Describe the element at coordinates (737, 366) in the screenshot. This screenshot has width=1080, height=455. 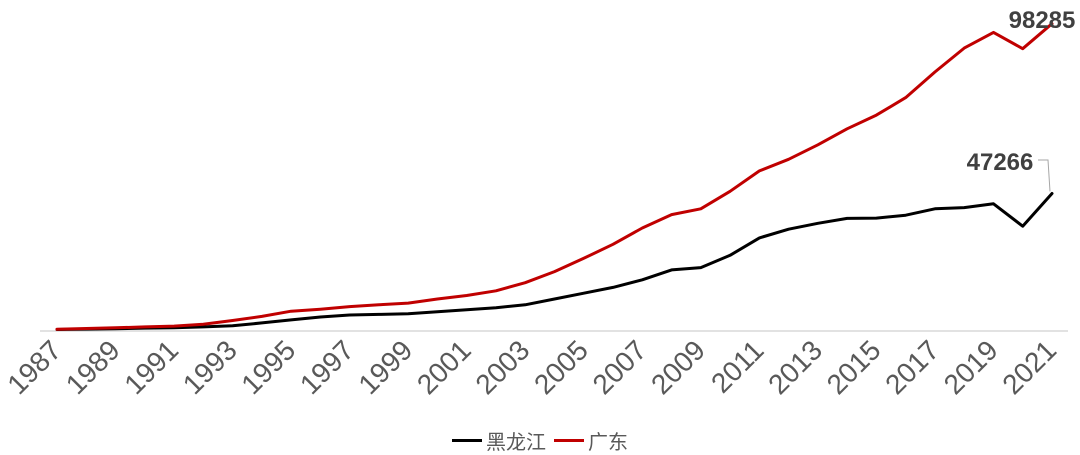
I see `x-tick-label: 2011` at that location.